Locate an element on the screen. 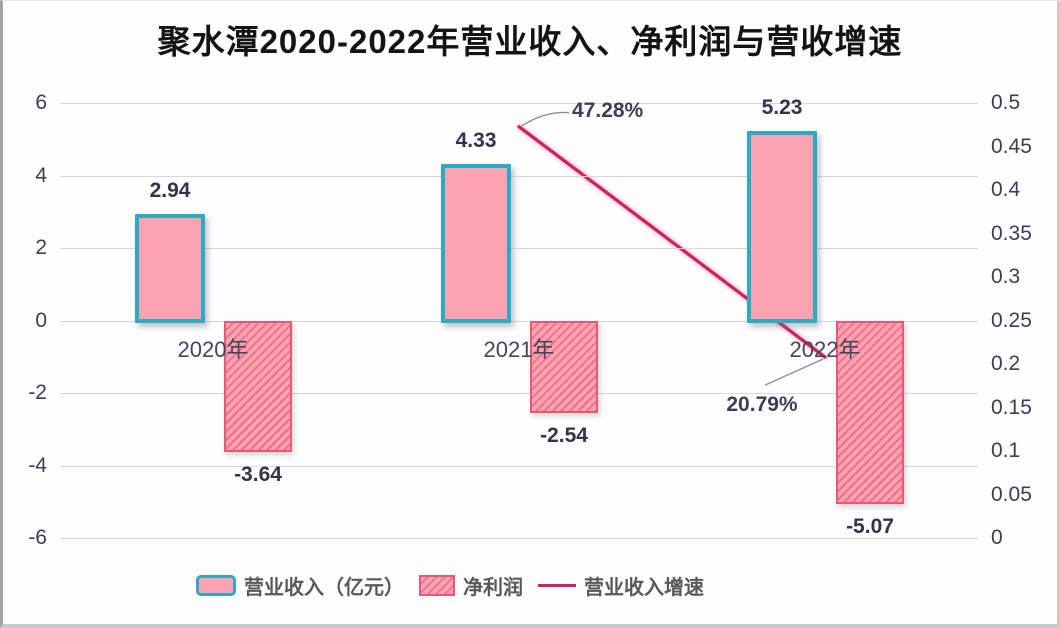 The width and height of the screenshot is (1060, 628). legend-item-0: 营业收入（亿元） is located at coordinates (300, 585).